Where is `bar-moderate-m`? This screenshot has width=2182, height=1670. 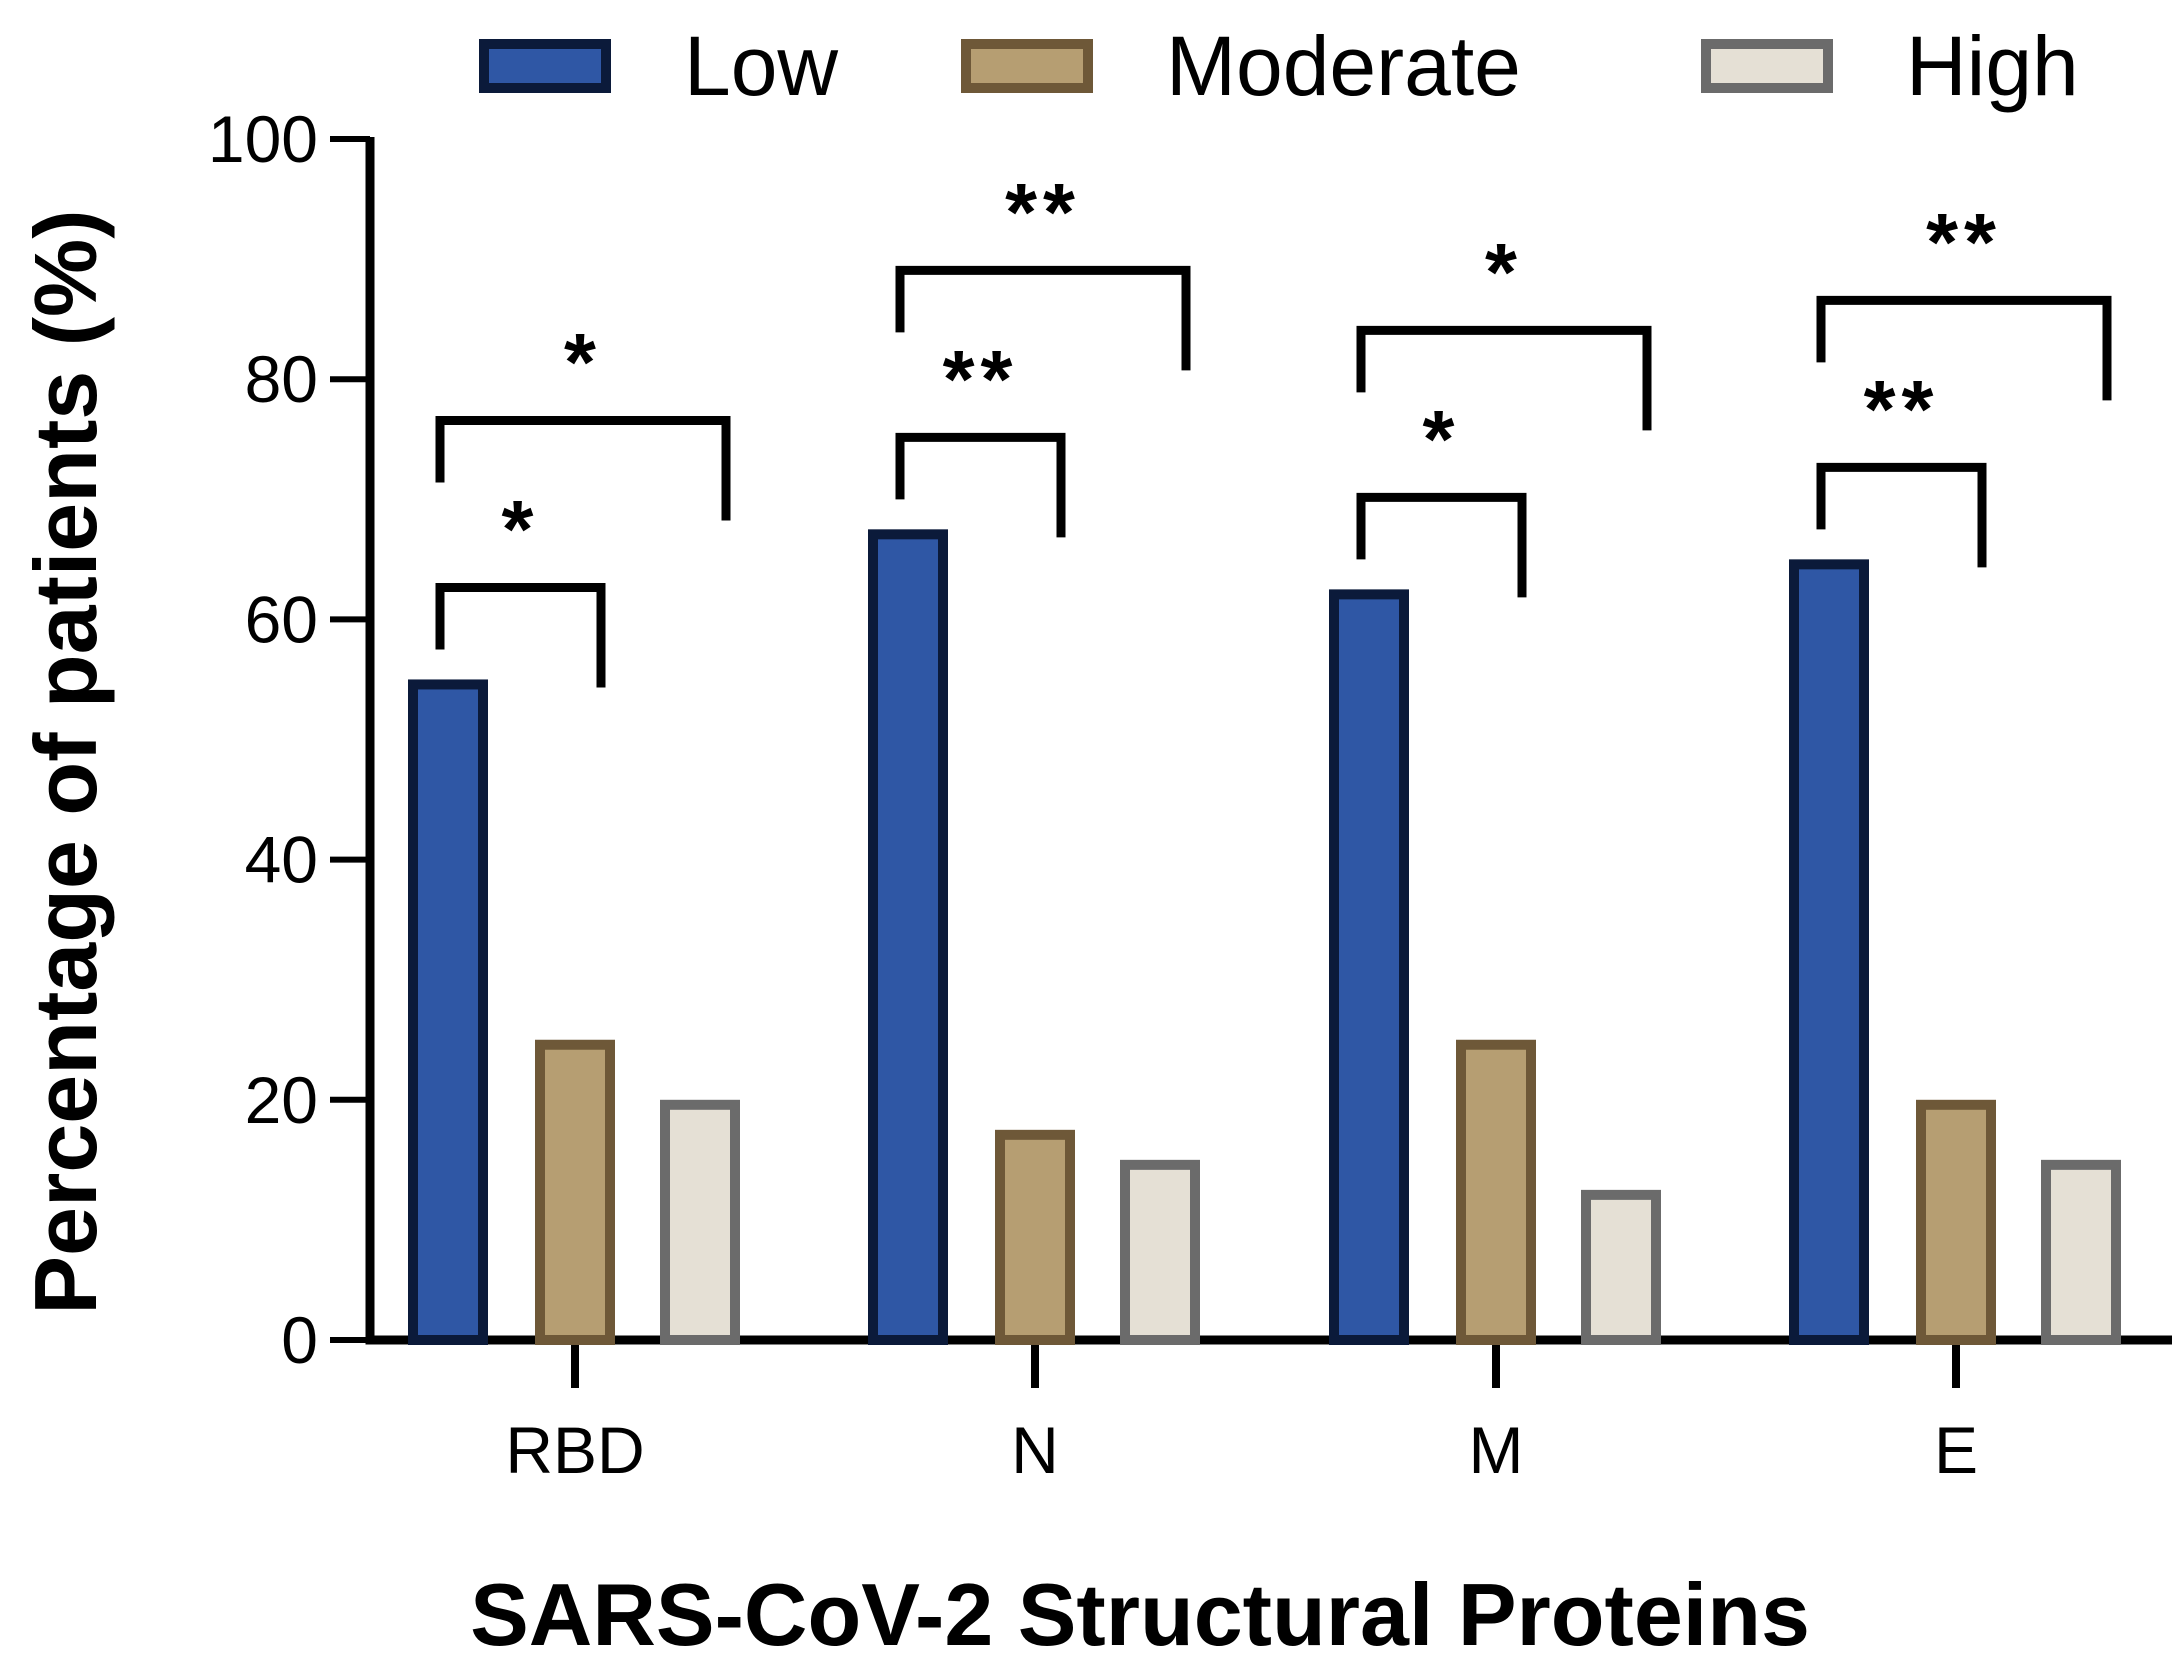
bar-moderate-m is located at coordinates (1496, 1192).